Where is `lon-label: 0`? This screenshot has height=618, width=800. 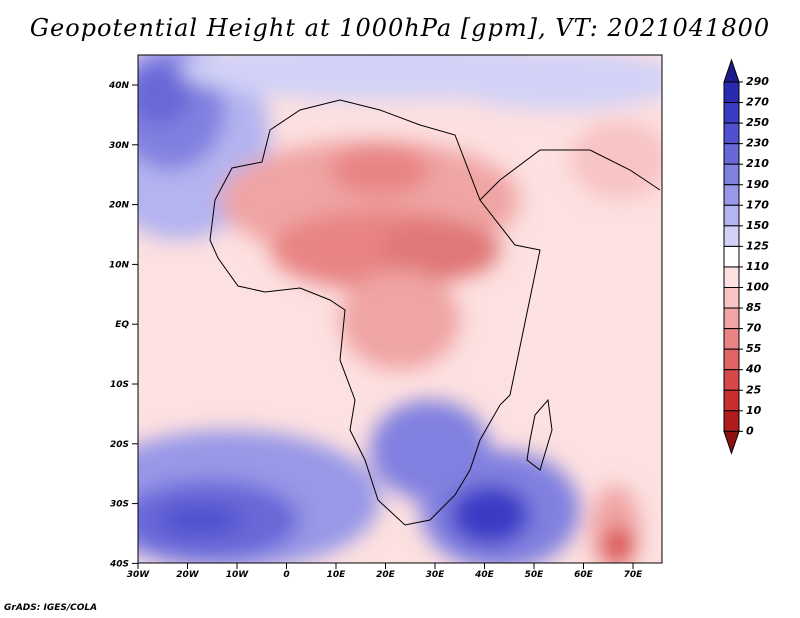
lon-label: 0 is located at coordinates (286, 575).